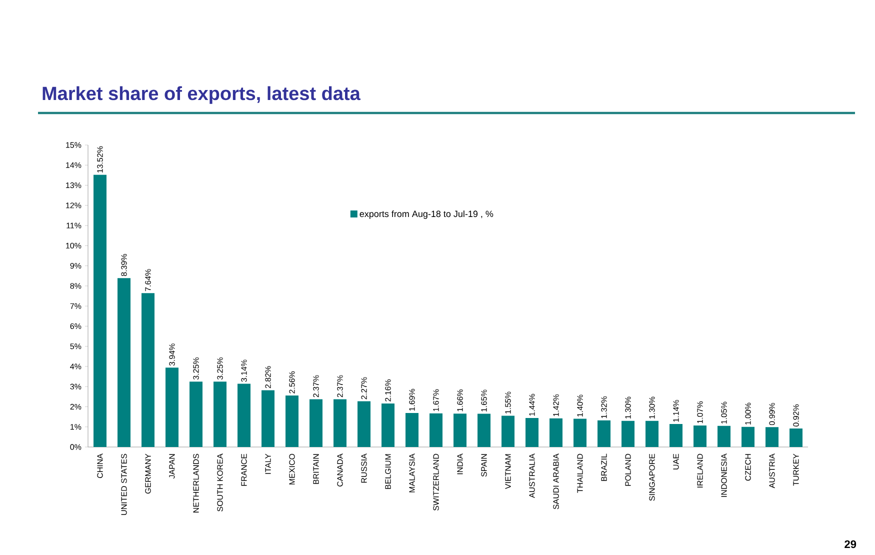  What do you see at coordinates (76, 367) in the screenshot?
I see `y-tick-label: 4%` at bounding box center [76, 367].